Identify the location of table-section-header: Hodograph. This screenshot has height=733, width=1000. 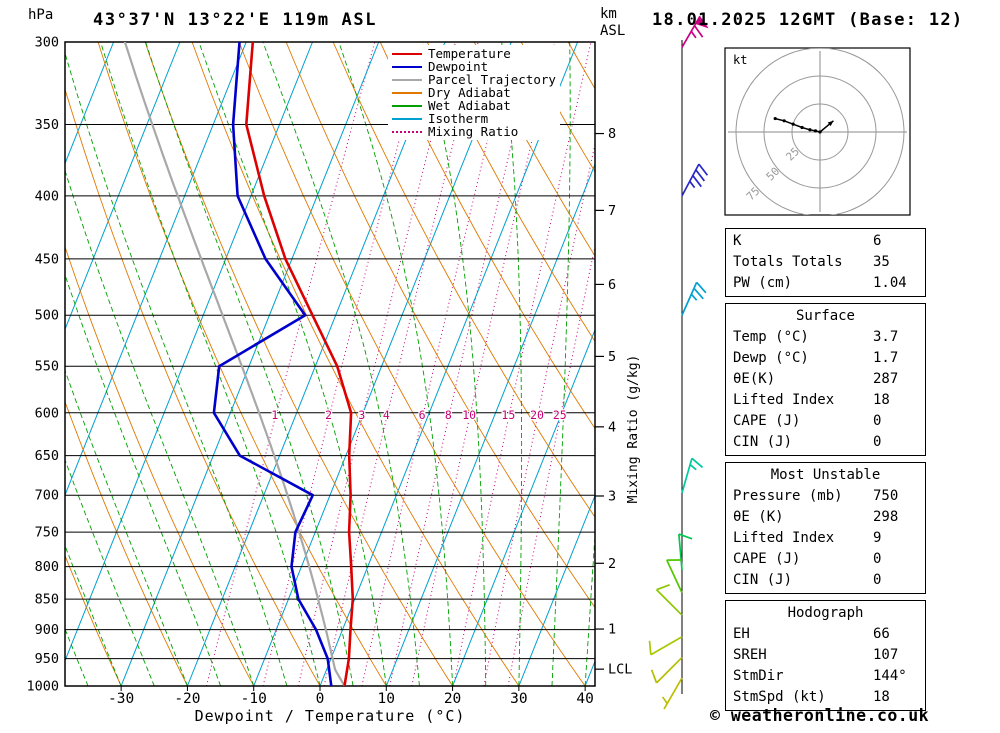
(825, 613).